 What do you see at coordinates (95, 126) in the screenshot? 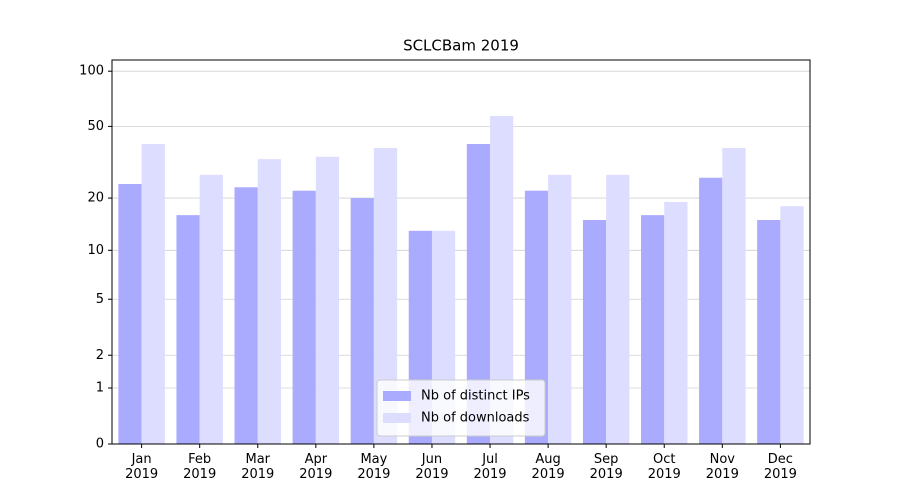
I see `y-tick-label: 50` at bounding box center [95, 126].